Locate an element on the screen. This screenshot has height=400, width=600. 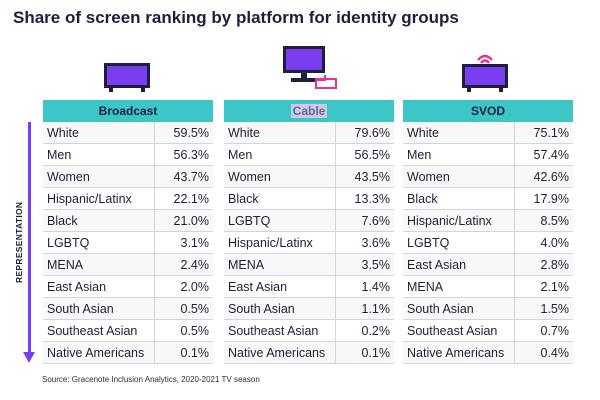
share-value: 1.5% is located at coordinates (555, 309).